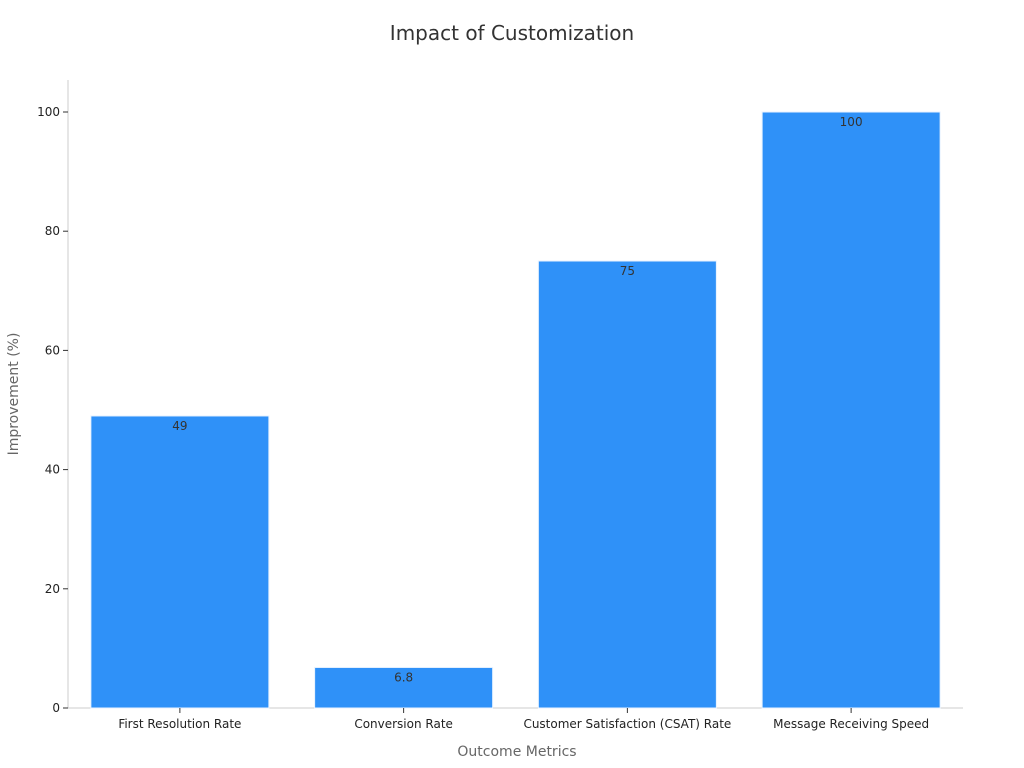 The image size is (1024, 768). Describe the element at coordinates (14, 394) in the screenshot. I see `y-axis-title: Improvement (%)` at that location.